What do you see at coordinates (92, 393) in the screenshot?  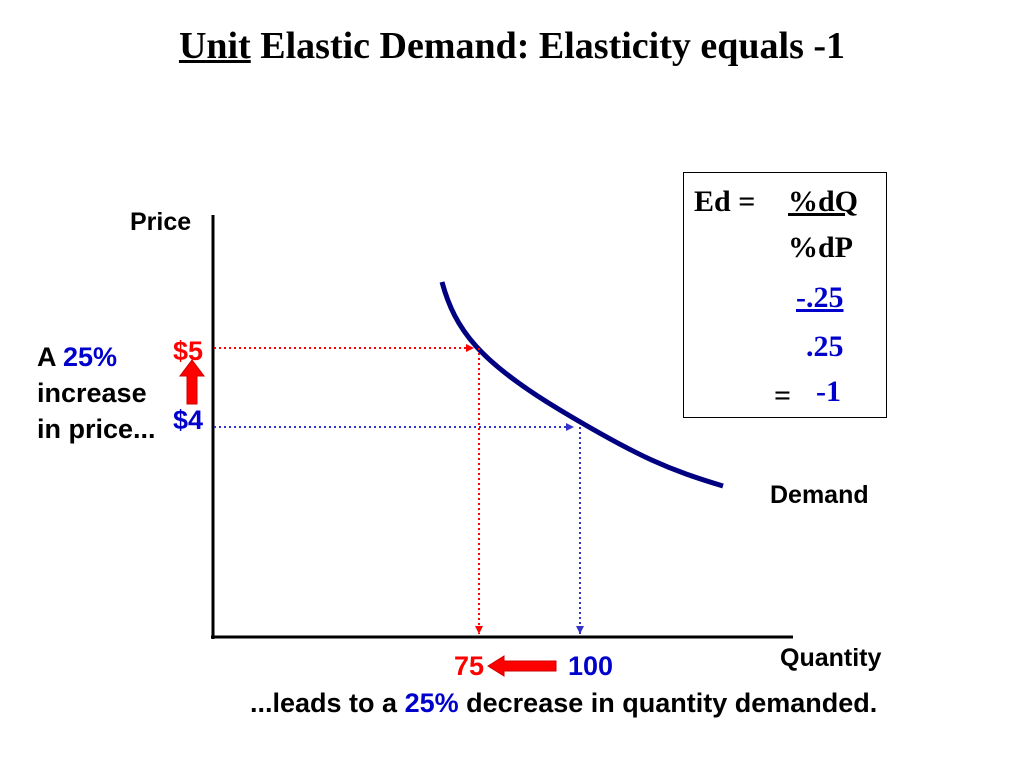 I see `left-note-line2: increase` at bounding box center [92, 393].